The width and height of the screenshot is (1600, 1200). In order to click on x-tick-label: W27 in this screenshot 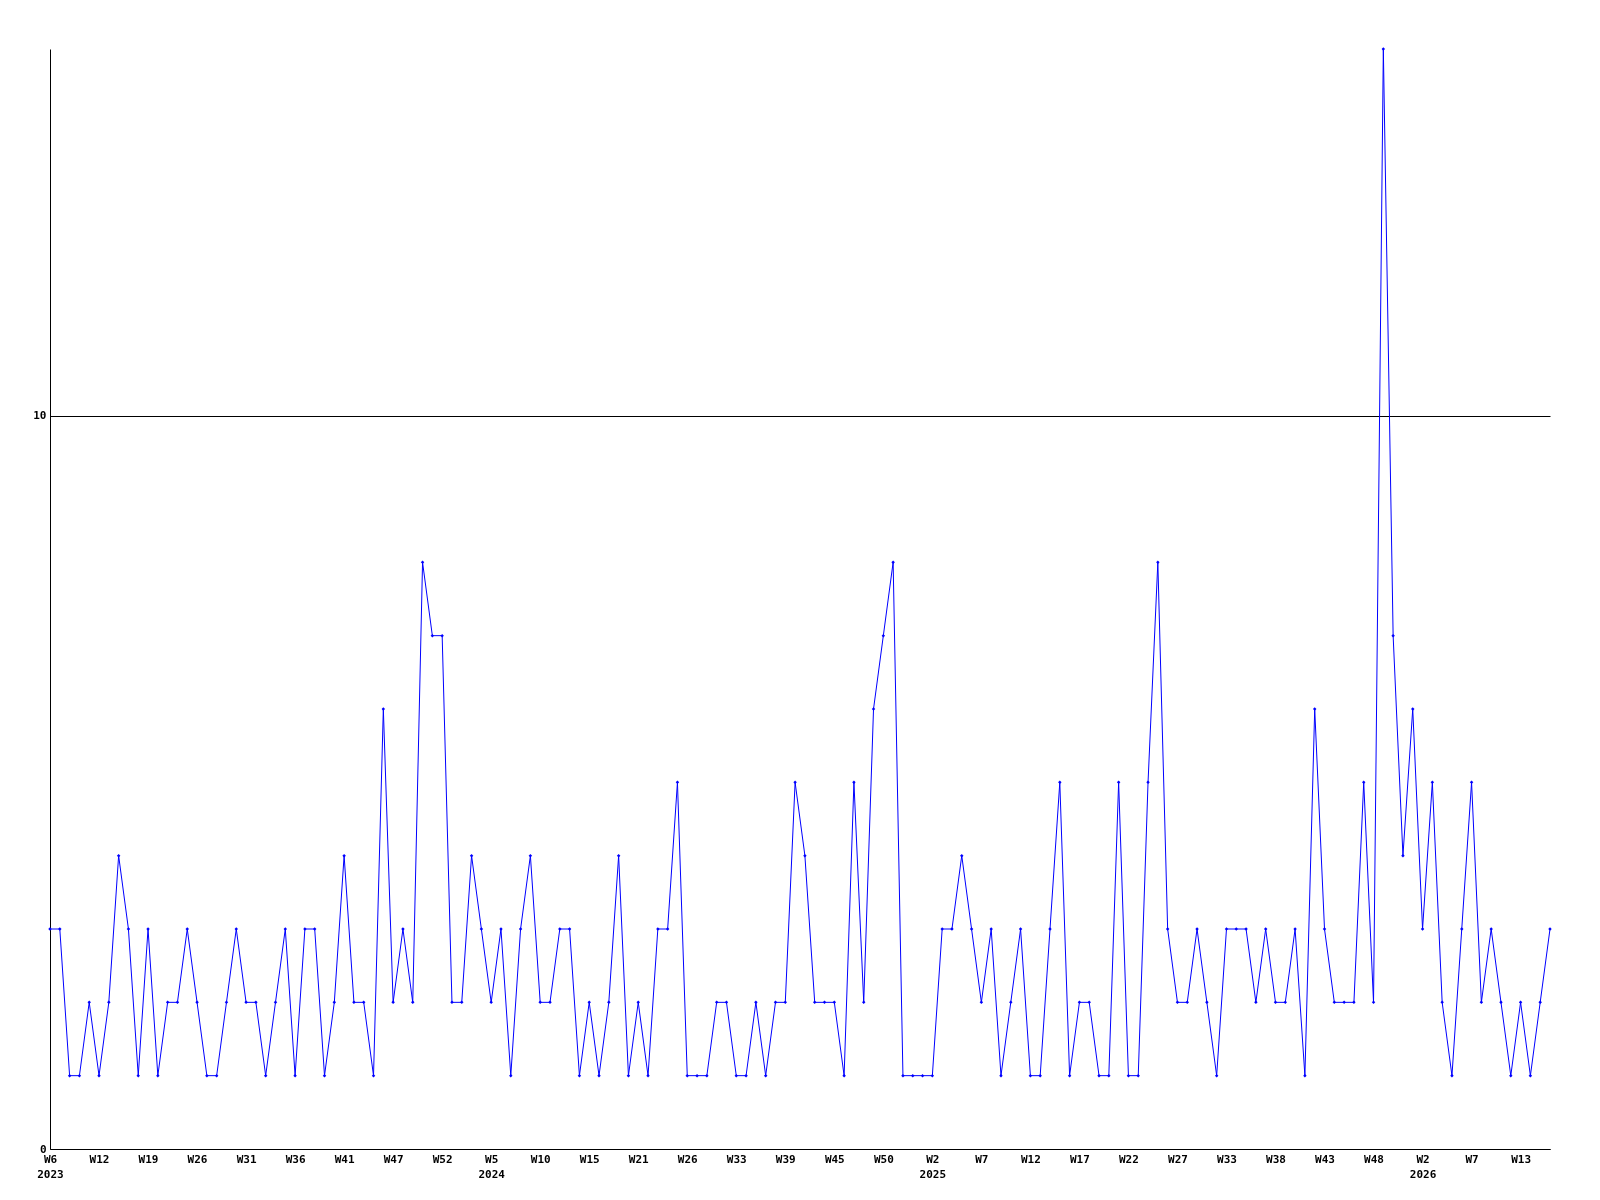, I will do `click(1178, 1159)`.